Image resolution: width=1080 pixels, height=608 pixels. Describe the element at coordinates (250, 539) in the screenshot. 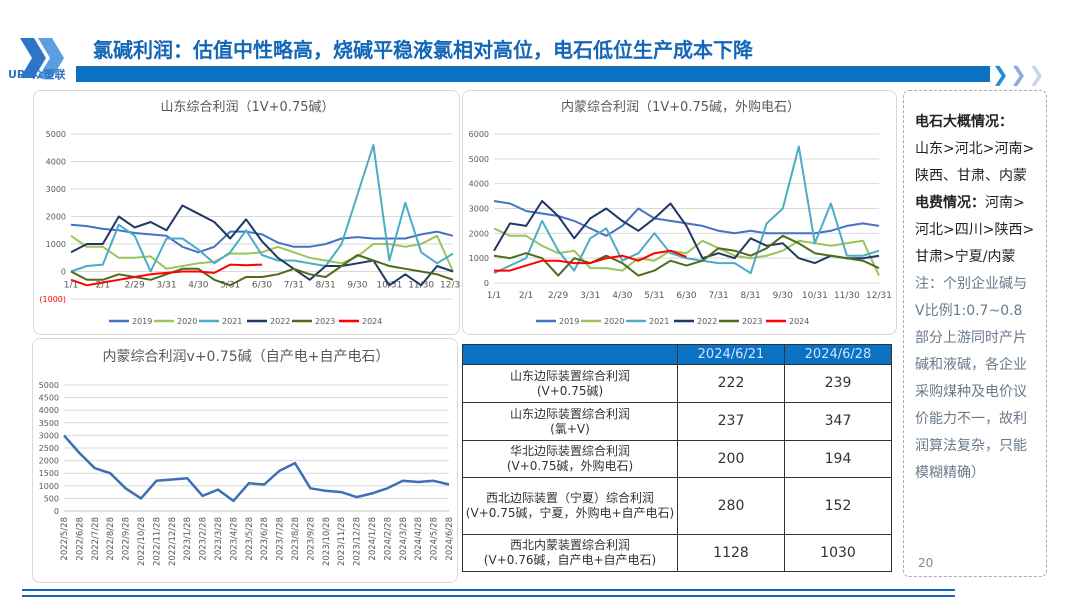

I see `x-tick-label: 2023/5/28` at that location.